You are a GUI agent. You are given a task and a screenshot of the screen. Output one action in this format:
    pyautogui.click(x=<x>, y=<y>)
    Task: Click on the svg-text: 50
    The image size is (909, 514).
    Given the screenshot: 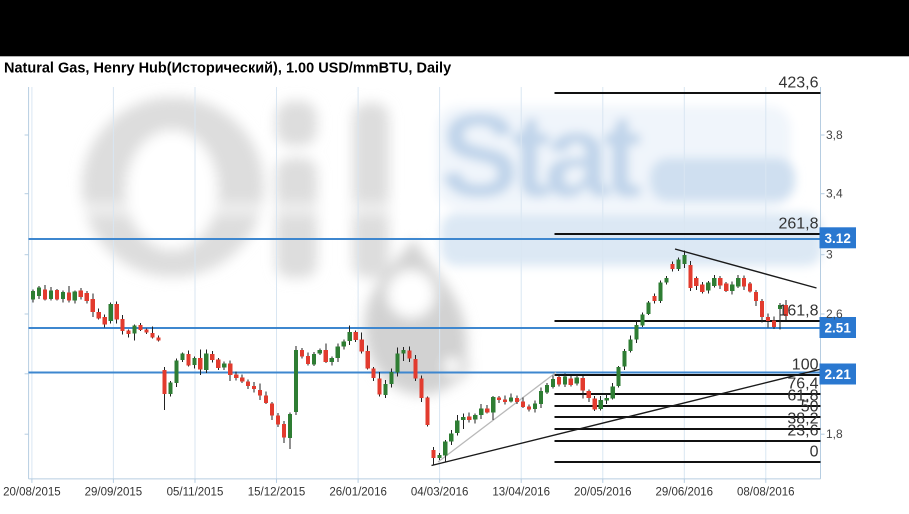 What is the action you would take?
    pyautogui.click(x=810, y=407)
    